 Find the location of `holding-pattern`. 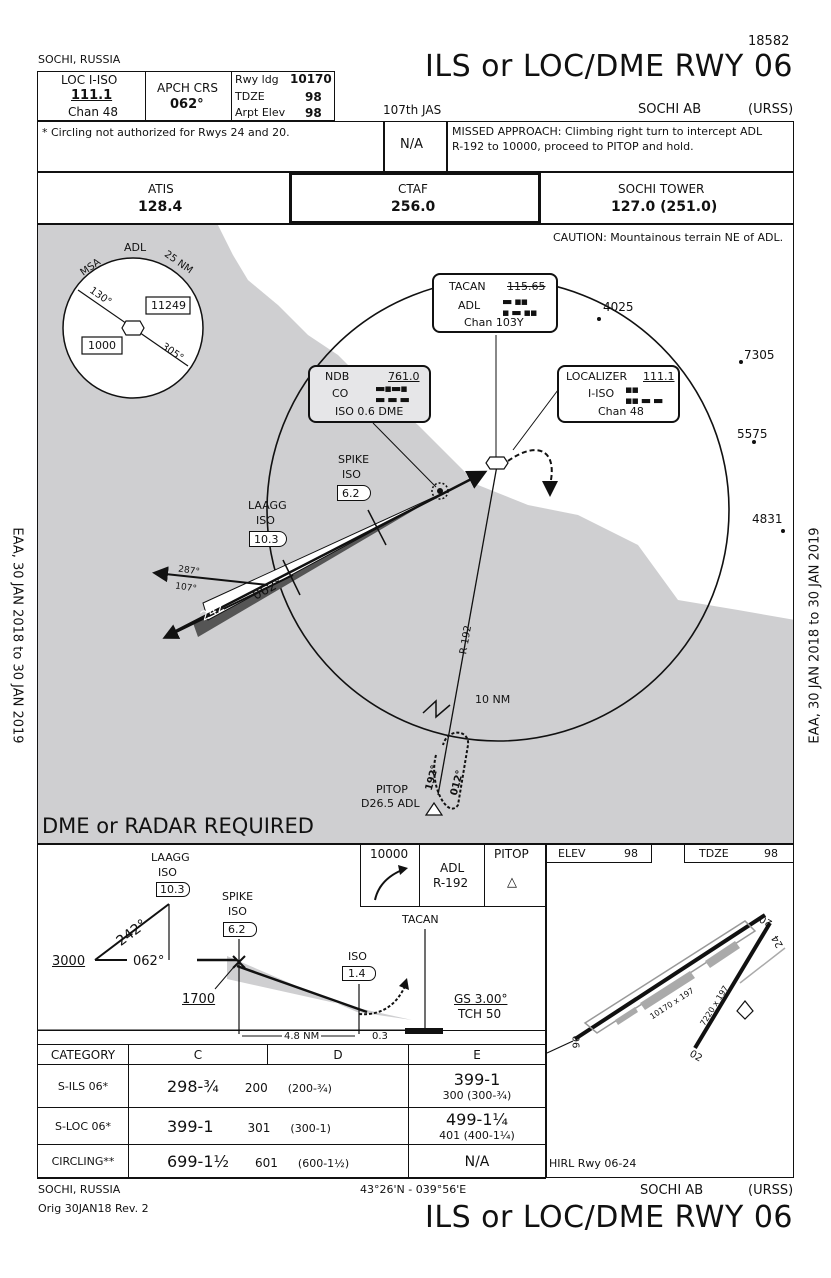

holding-pattern is located at coordinates (451, 770).